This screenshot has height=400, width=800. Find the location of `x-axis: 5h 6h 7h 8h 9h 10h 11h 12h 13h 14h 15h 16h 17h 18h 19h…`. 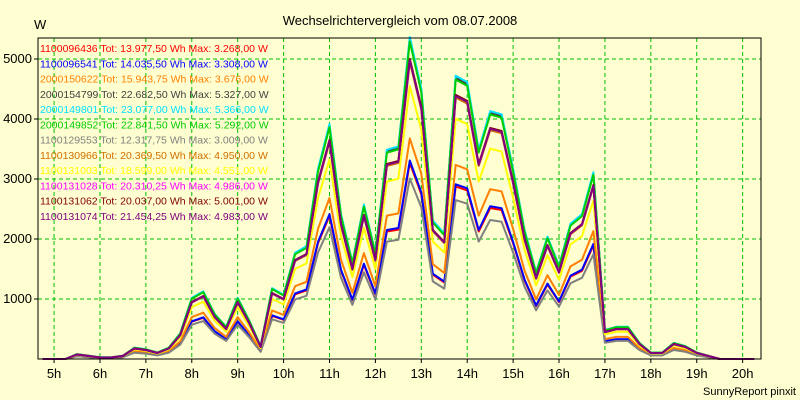

x-axis: 5h 6h 7h 8h 9h 10h 11h 12h 13h 14h 15h 16h 17h 18h 19h… is located at coordinates (400, 370).